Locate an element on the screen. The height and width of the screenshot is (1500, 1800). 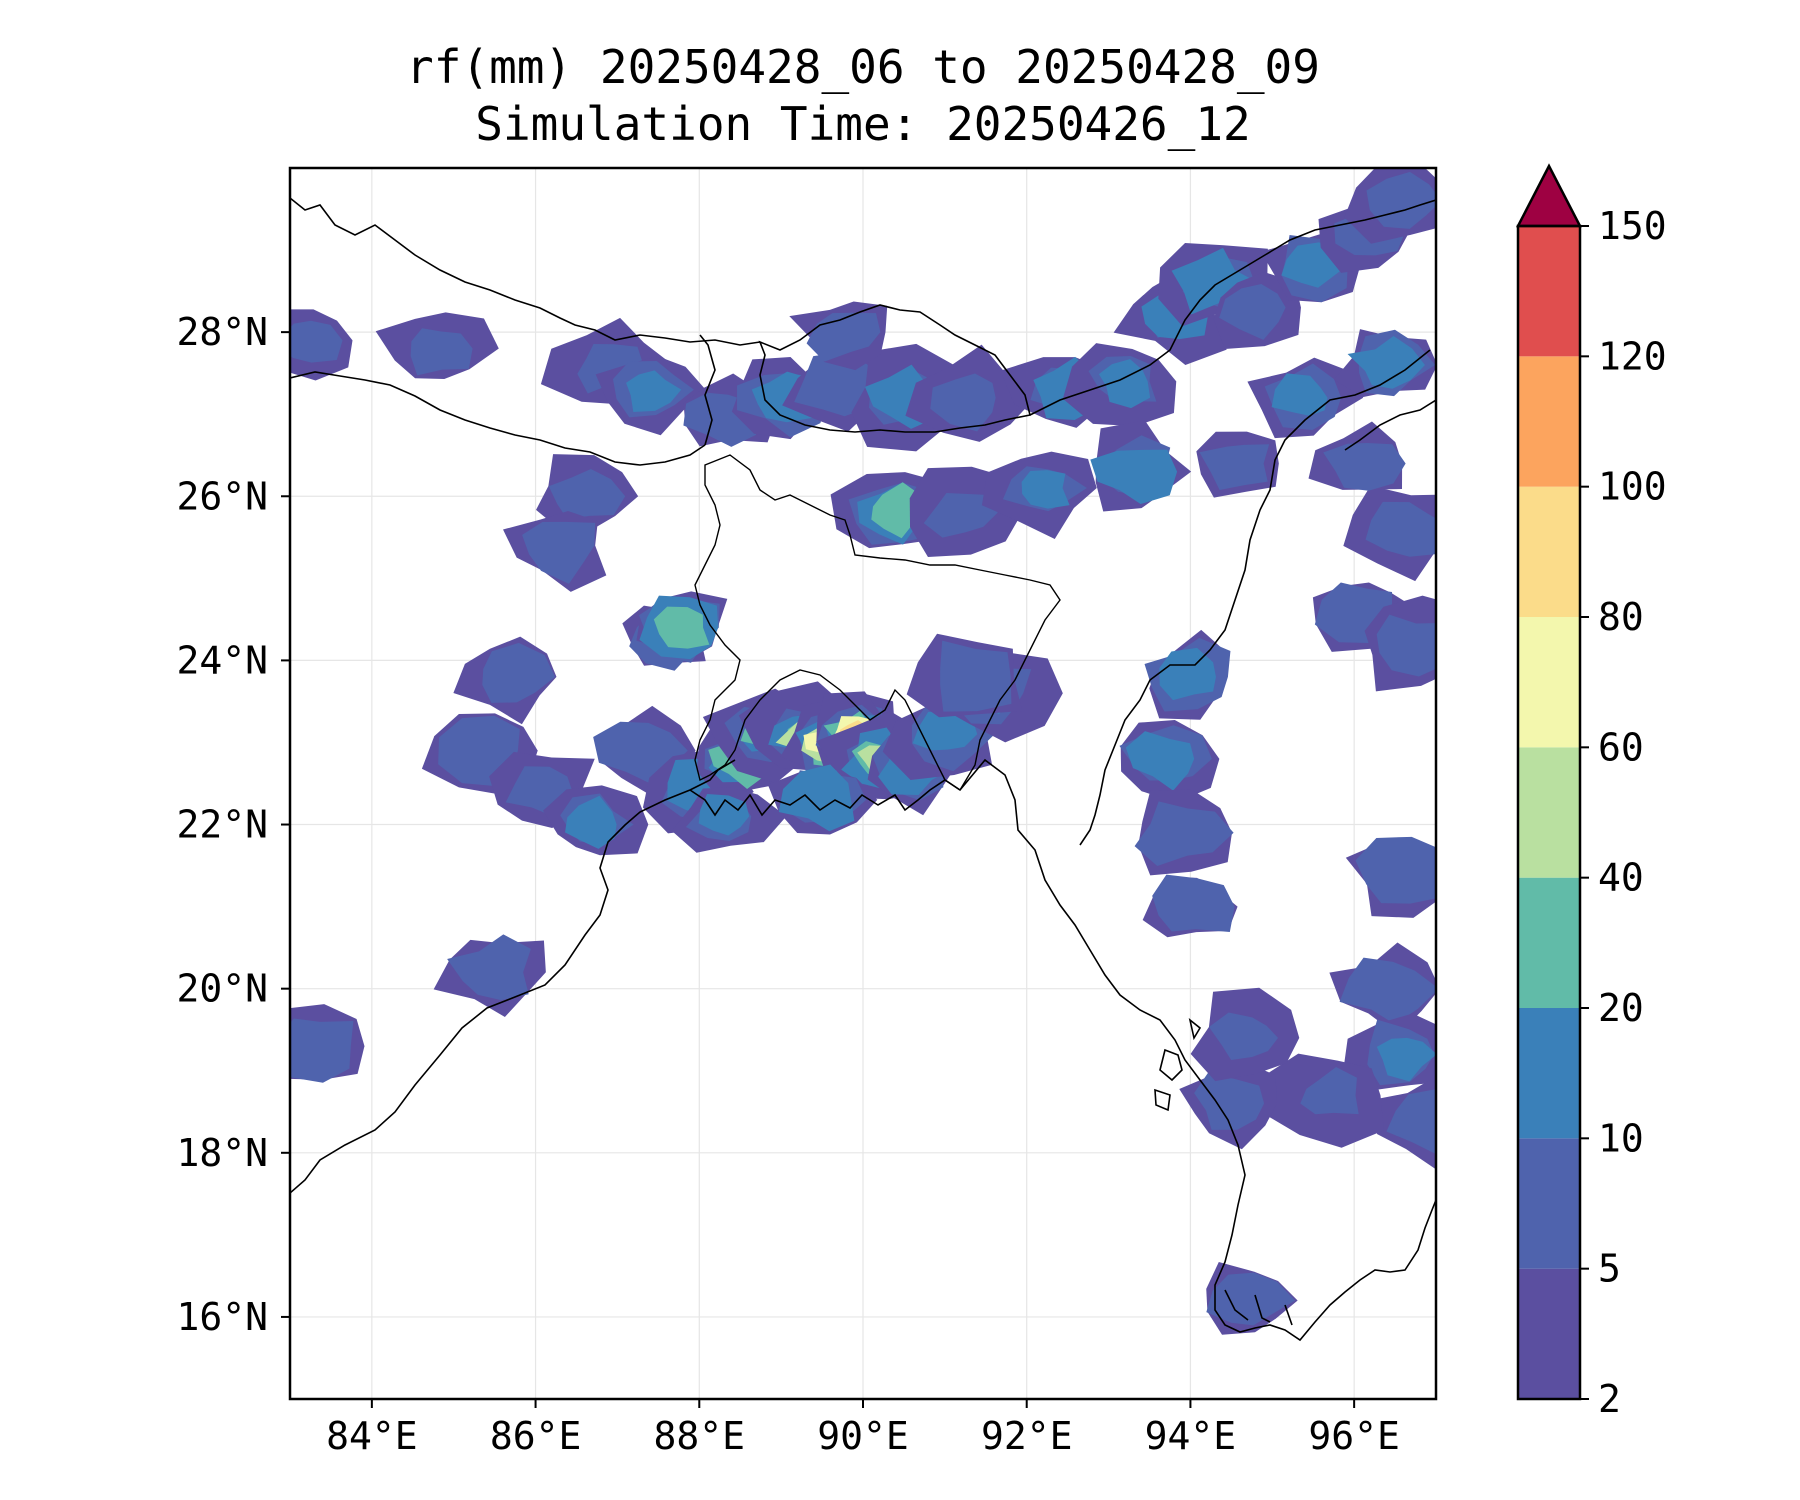
colorbar: 2 5 10 20 40 60 80 100 120 150 is located at coordinates (1591, 792).